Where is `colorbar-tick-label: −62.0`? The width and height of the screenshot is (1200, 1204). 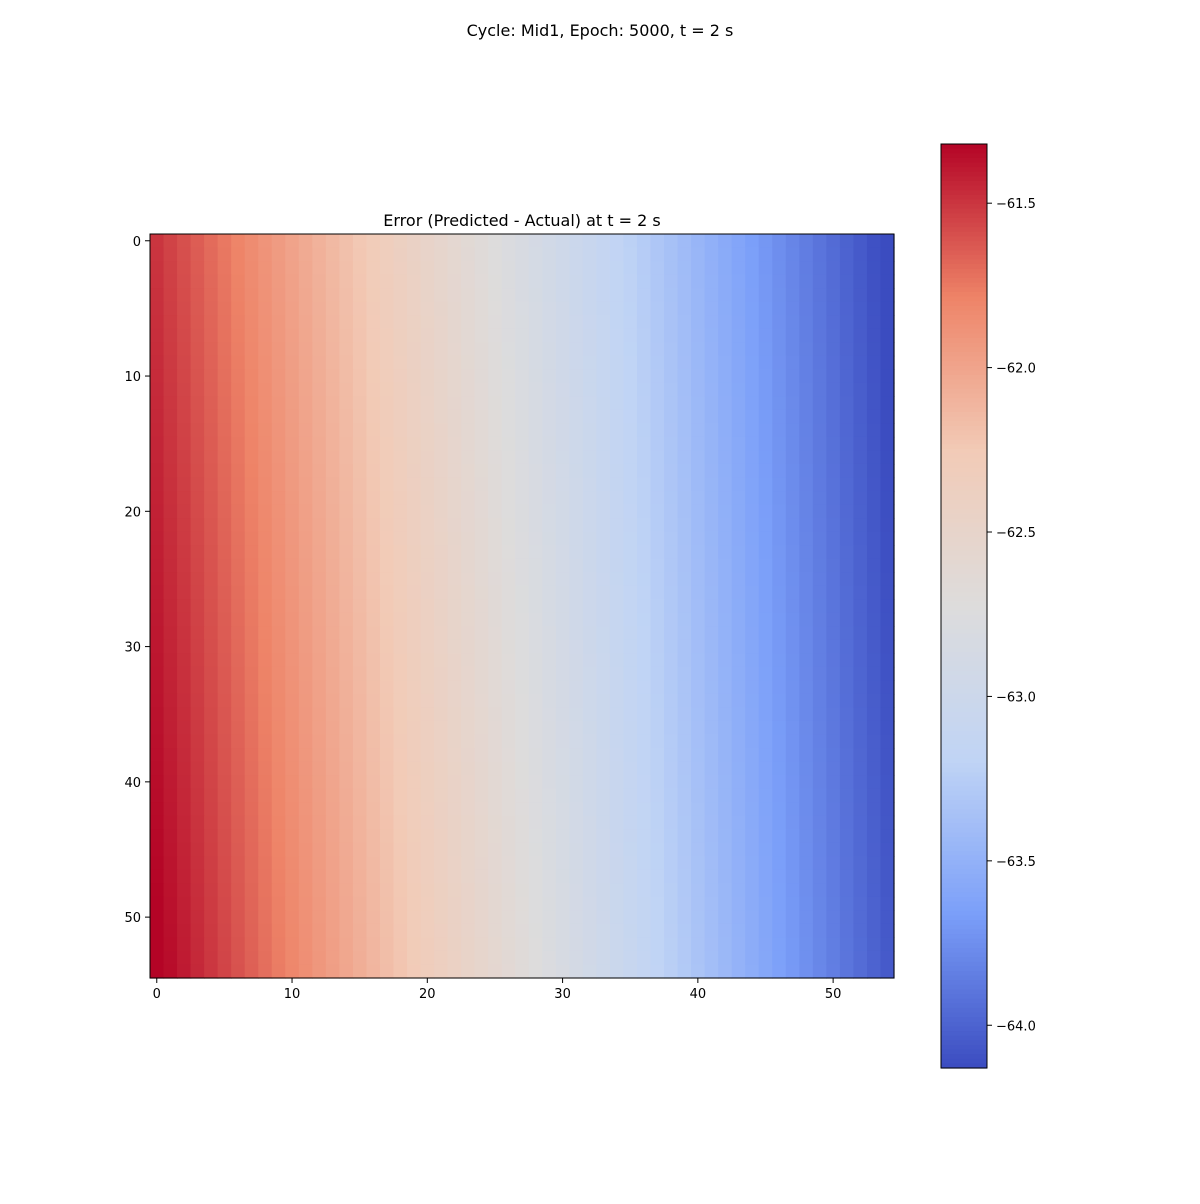
colorbar-tick-label: −62.0 is located at coordinates (1016, 369).